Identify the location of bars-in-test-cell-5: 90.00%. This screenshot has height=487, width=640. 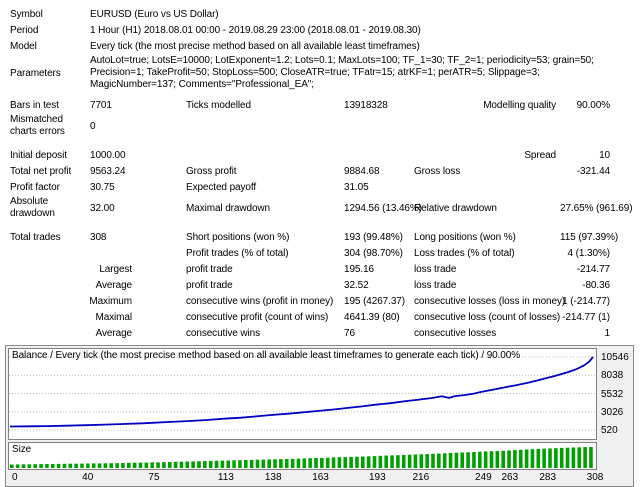
(593, 105).